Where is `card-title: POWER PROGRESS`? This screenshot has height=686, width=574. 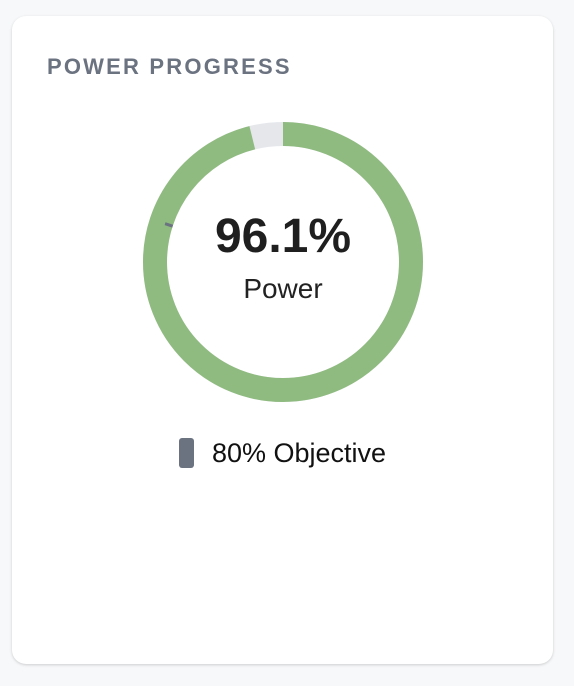 card-title: POWER PROGRESS is located at coordinates (169, 66).